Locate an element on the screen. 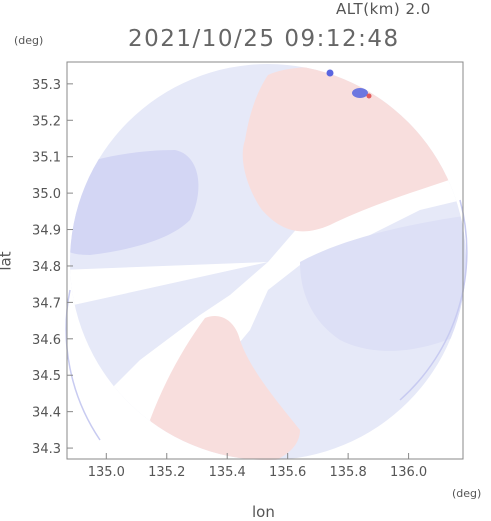  approaching-patch-east is located at coordinates (383, 283).